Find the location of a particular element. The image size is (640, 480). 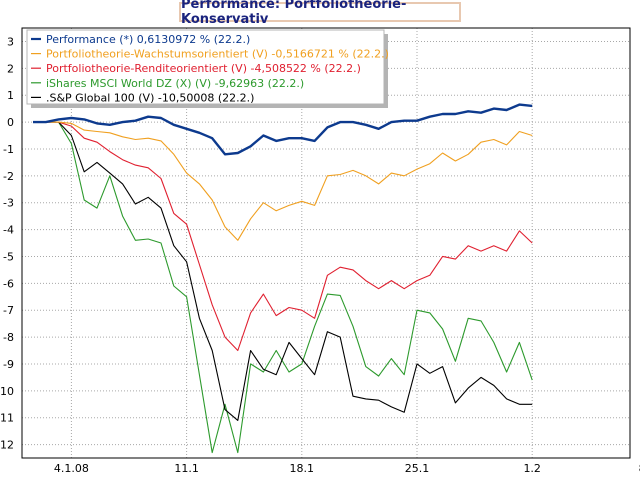

y-tick-label: -12 is located at coordinates (7, 445).